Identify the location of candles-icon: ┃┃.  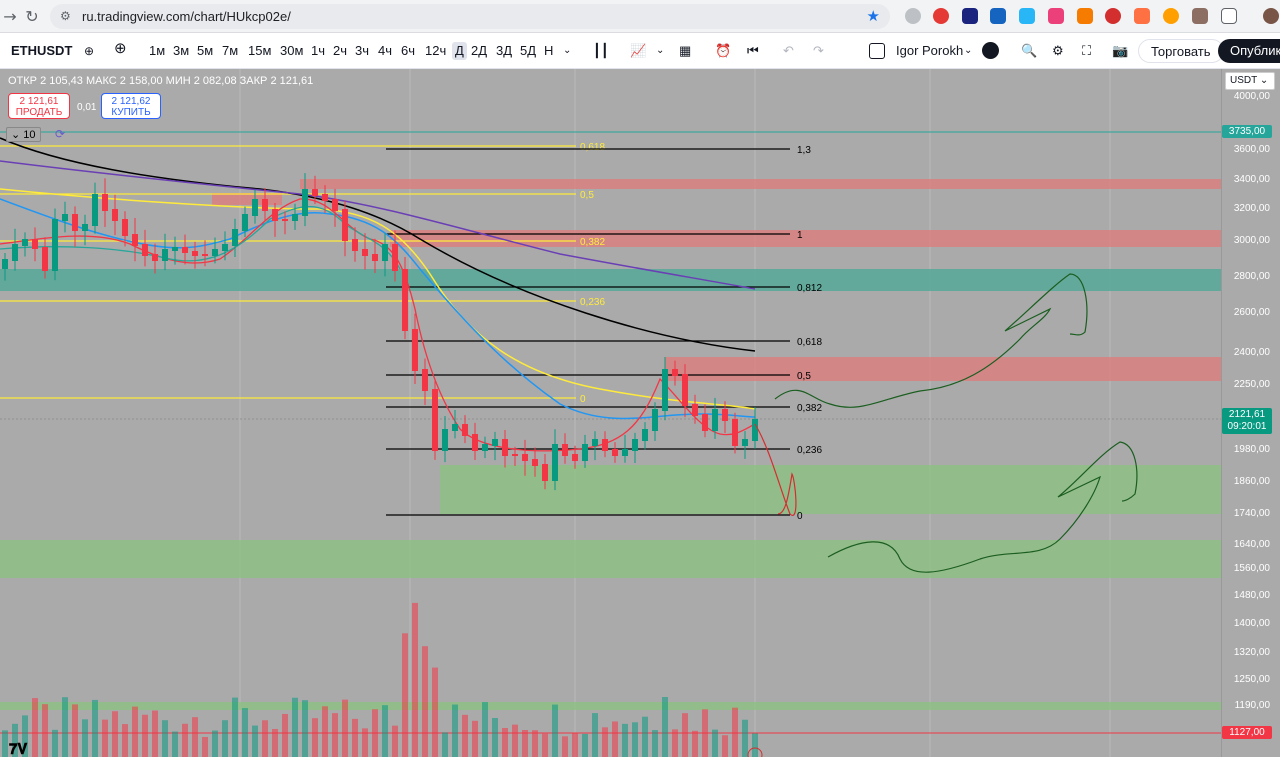
(601, 50).